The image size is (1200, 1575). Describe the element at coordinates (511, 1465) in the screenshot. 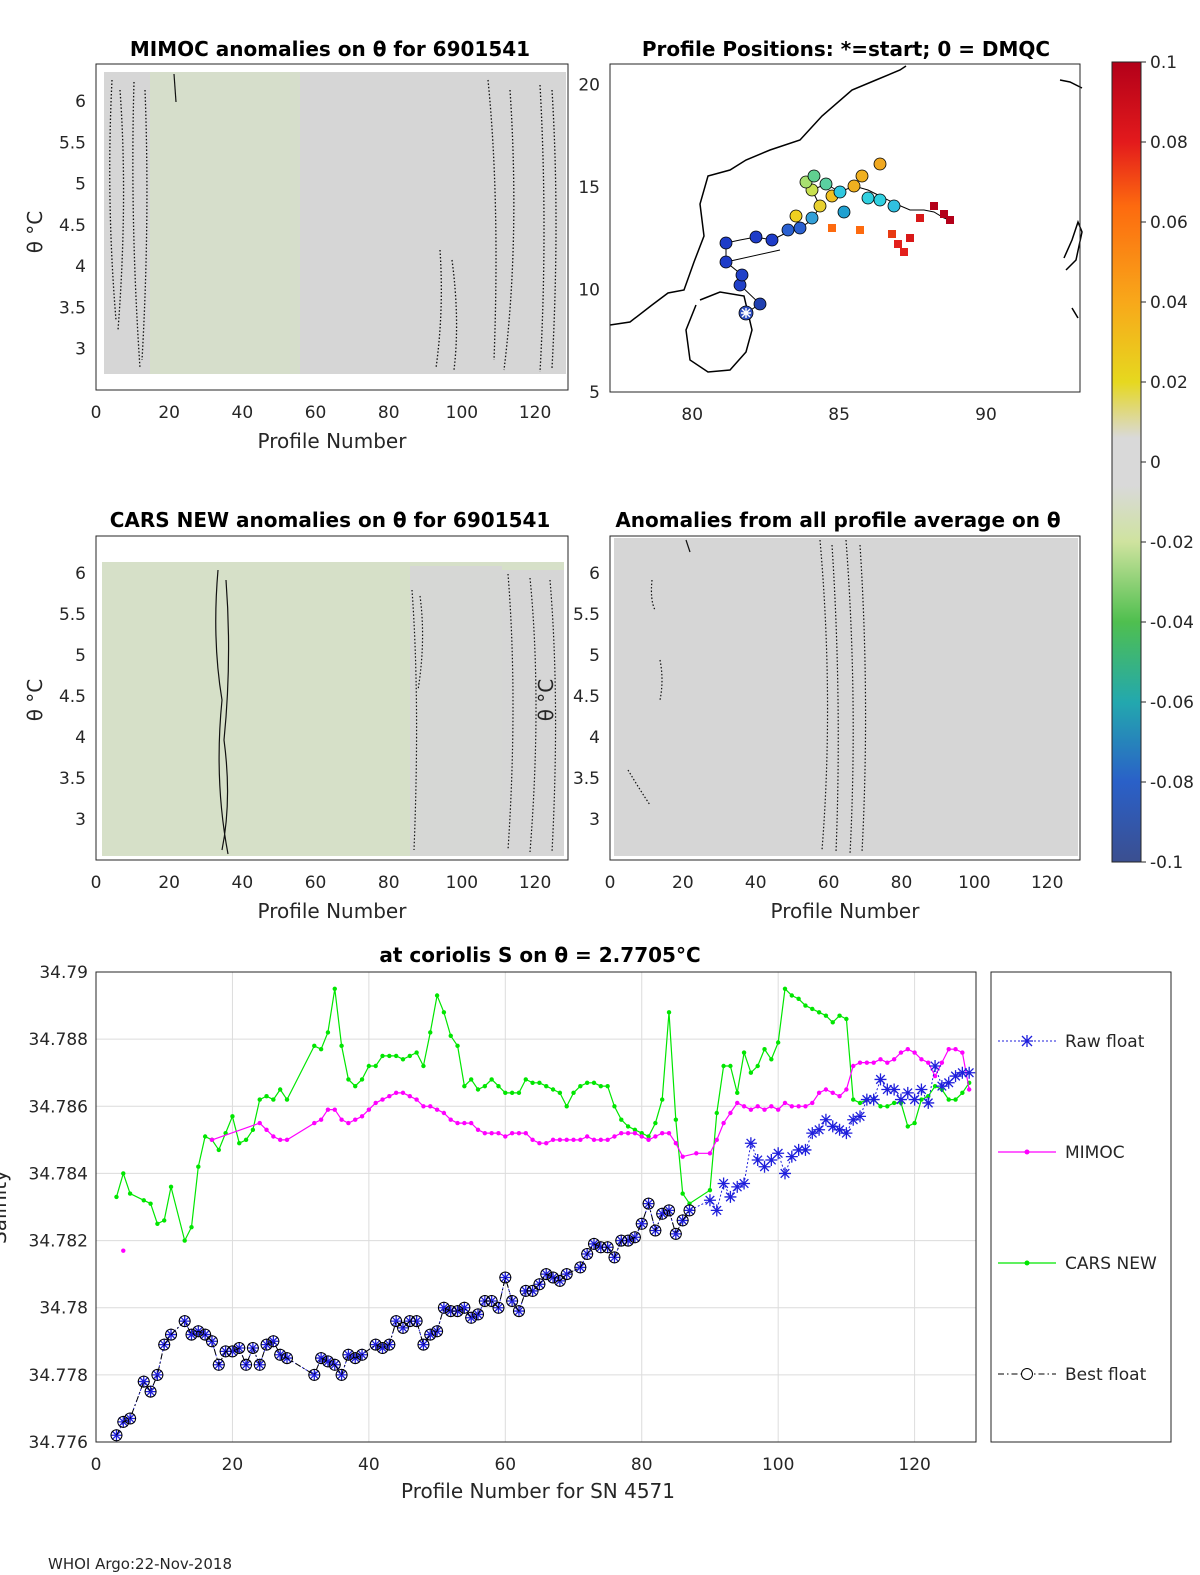

I see `chart-x-ticks: 0 20 40 60 80 100 120` at that location.